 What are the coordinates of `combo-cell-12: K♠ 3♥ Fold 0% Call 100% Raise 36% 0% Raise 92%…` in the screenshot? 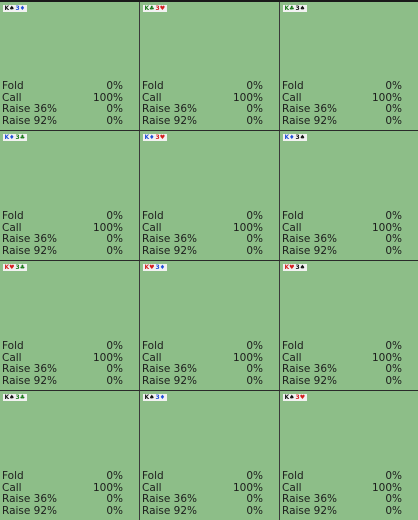 It's located at (349, 455).